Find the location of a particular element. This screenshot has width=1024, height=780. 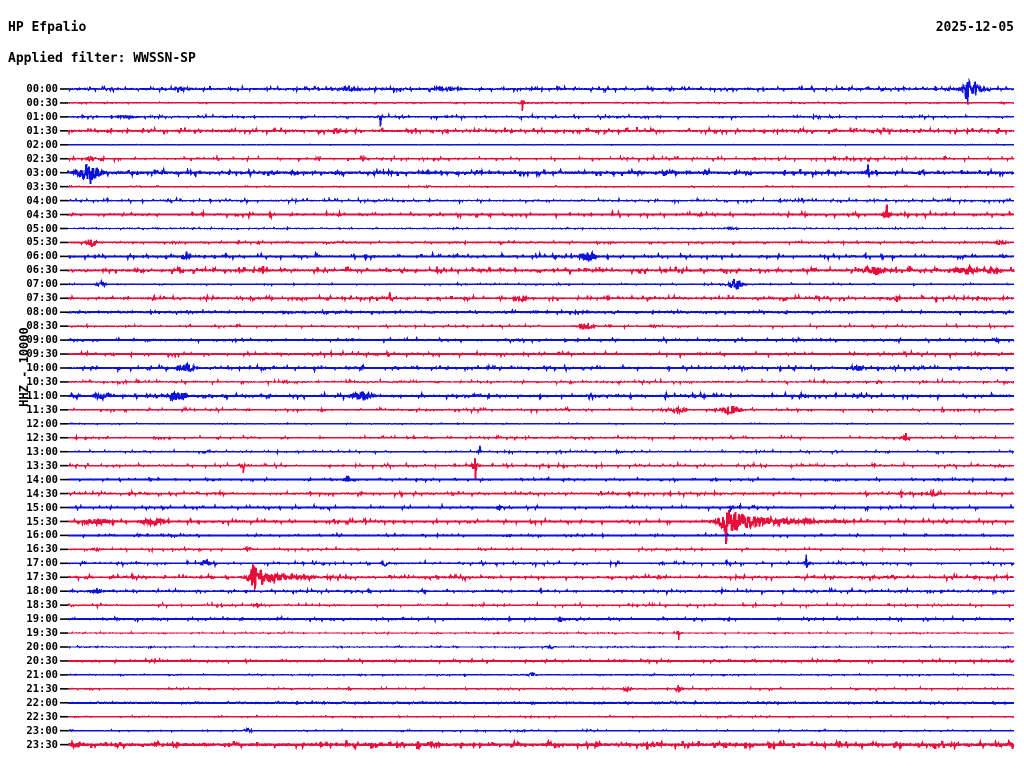

time-tick-label: 08:00 is located at coordinates (42, 312).